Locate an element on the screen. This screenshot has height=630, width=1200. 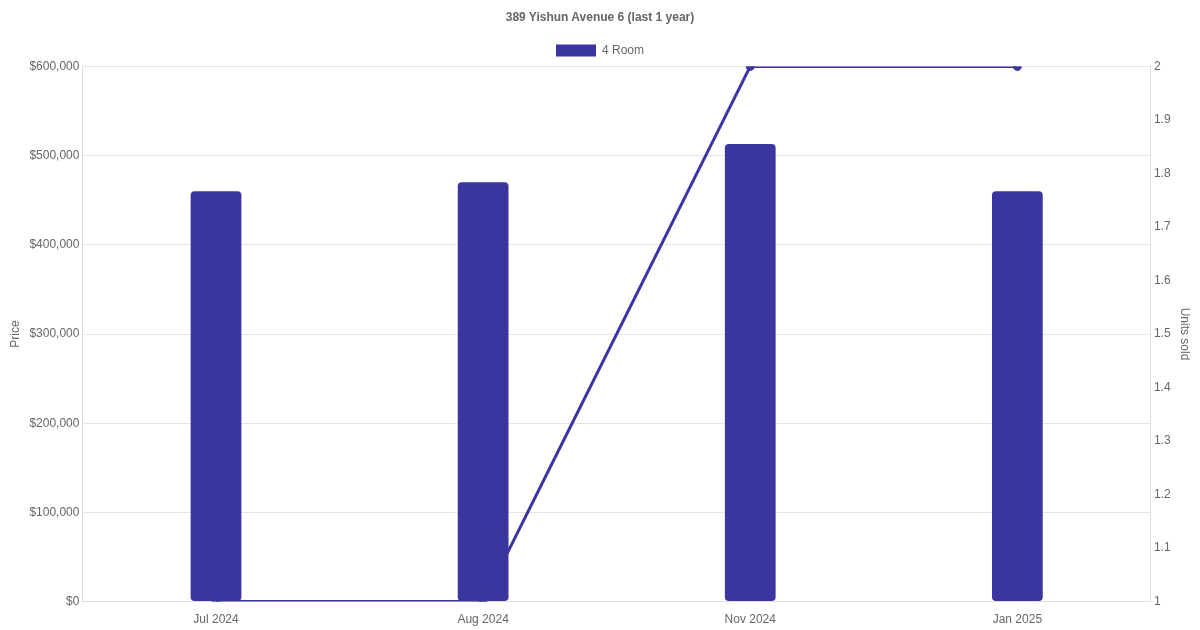
y2-tick-label: 1 is located at coordinates (1157, 600).